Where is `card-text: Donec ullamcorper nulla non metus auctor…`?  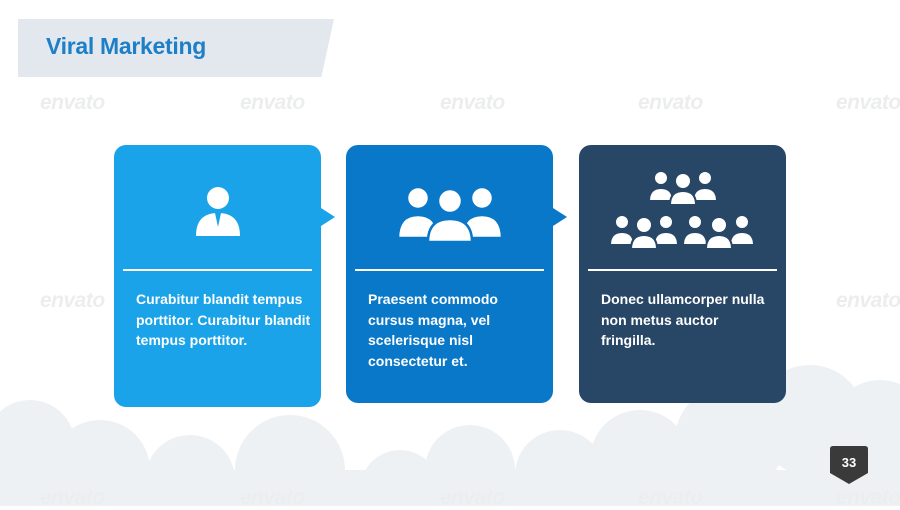 card-text: Donec ullamcorper nulla non metus auctor… is located at coordinates (683, 319).